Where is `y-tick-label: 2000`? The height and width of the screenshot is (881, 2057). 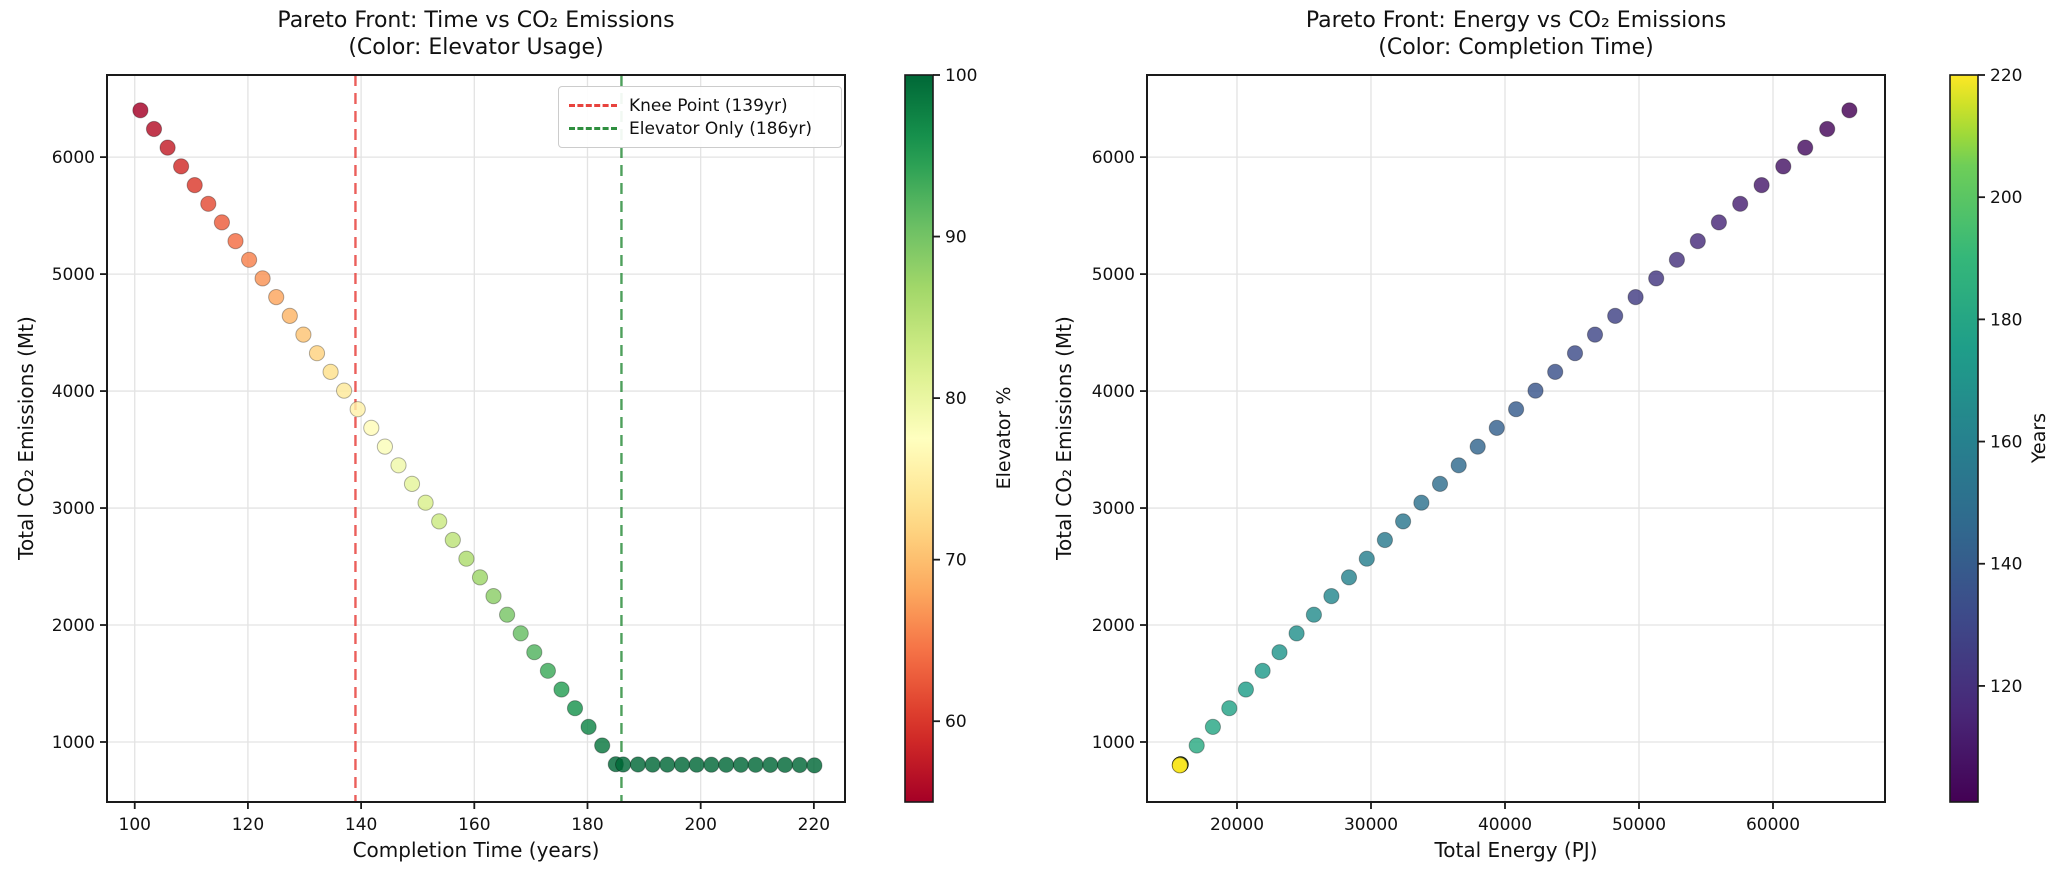 y-tick-label: 2000 is located at coordinates (1113, 626).